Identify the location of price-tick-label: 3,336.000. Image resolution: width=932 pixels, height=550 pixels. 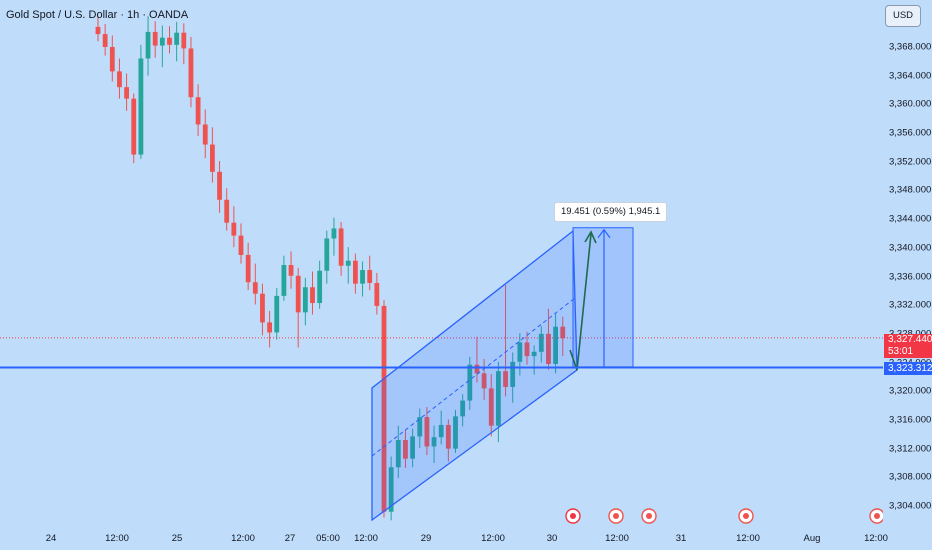
(910, 276).